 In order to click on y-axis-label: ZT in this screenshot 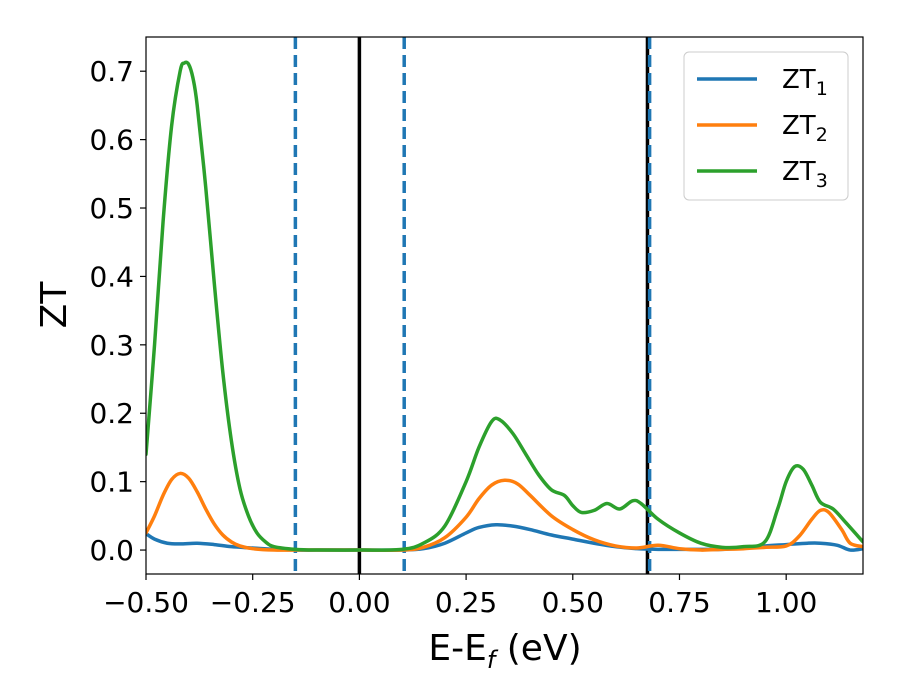, I will do `click(54, 305)`.